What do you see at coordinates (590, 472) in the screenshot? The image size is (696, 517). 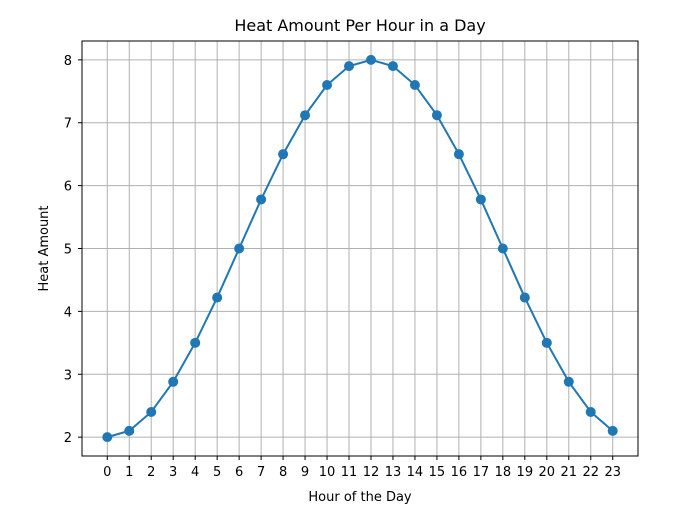 I see `x-tick-label: 22` at bounding box center [590, 472].